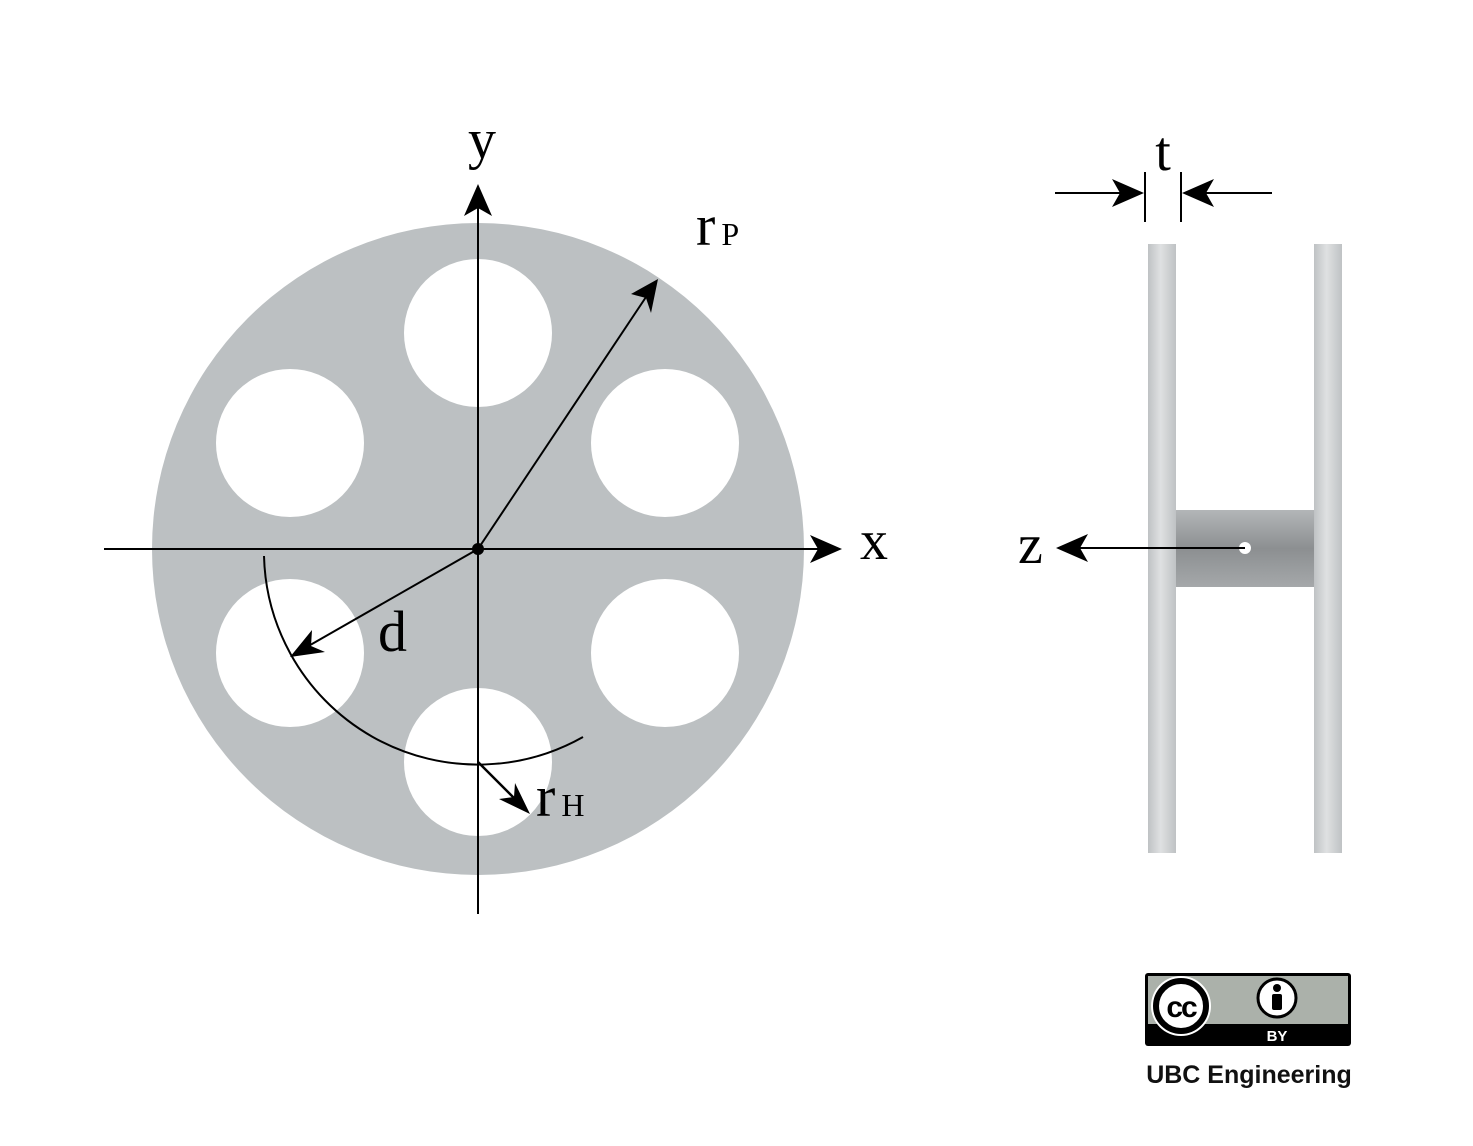 This screenshot has height=1146, width=1473. What do you see at coordinates (482, 140) in the screenshot?
I see `y-axis-label: y` at bounding box center [482, 140].